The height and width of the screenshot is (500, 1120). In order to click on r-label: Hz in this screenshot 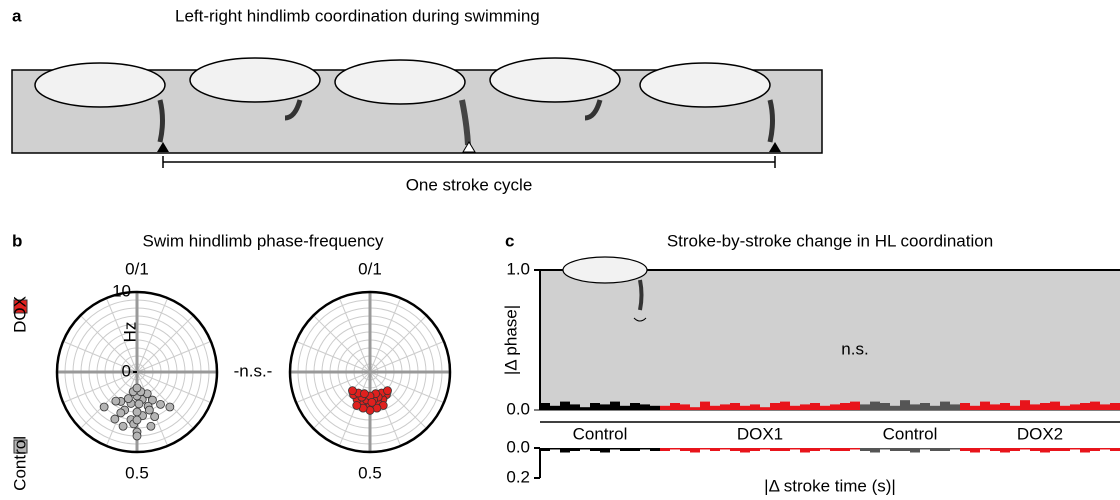, I will do `click(129, 332)`.